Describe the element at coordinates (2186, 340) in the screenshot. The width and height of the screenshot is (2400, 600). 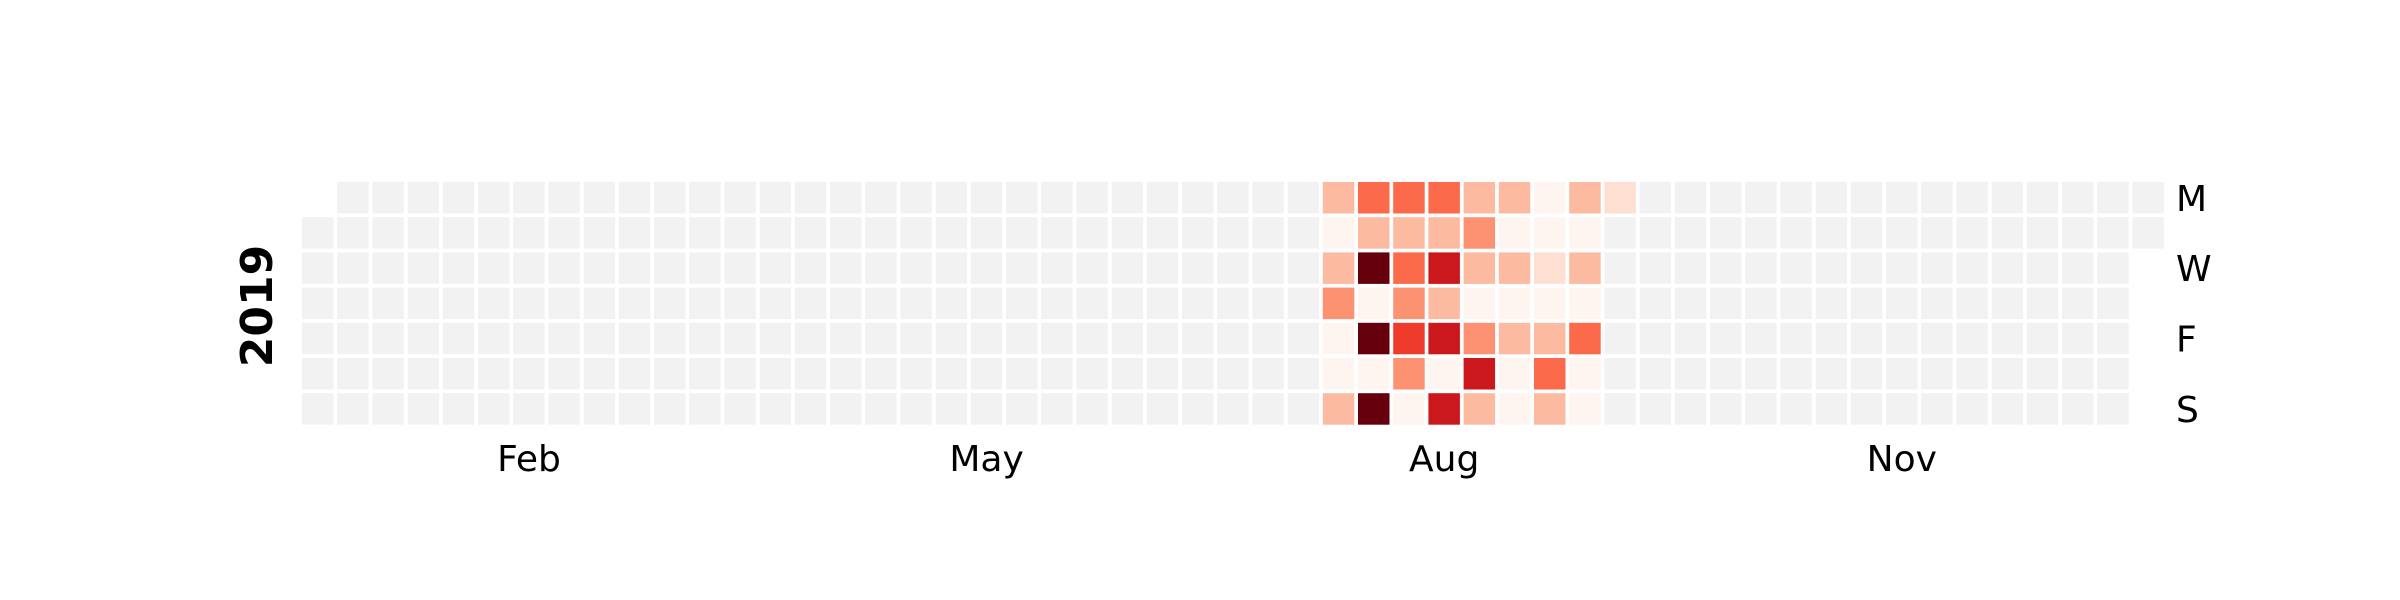
I see `weekday-label: F` at that location.